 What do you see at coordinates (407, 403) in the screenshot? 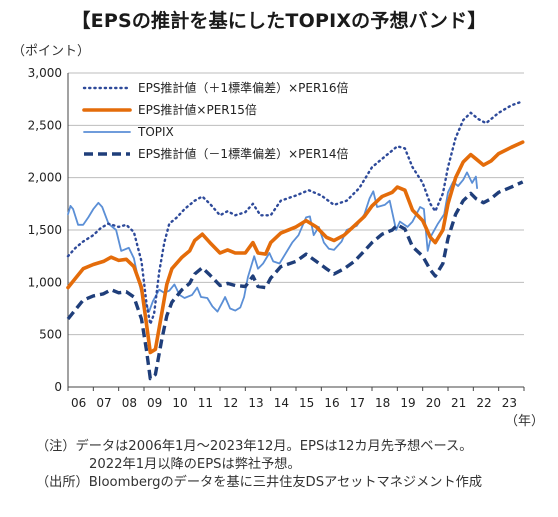
I see `x-tick-label: 19` at bounding box center [407, 403].